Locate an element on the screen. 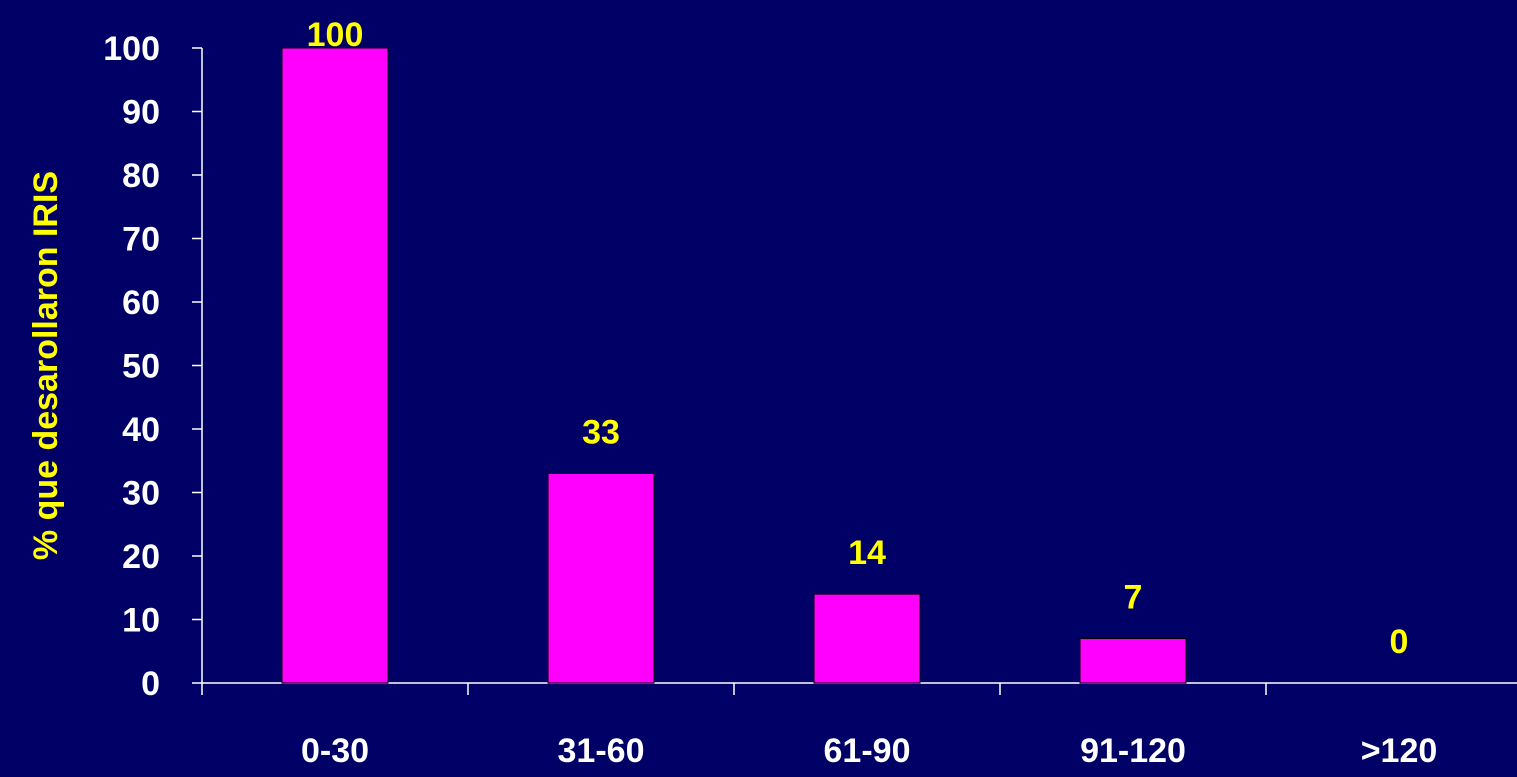 This screenshot has width=1517, height=777. category-label: >120 is located at coordinates (1399, 751).